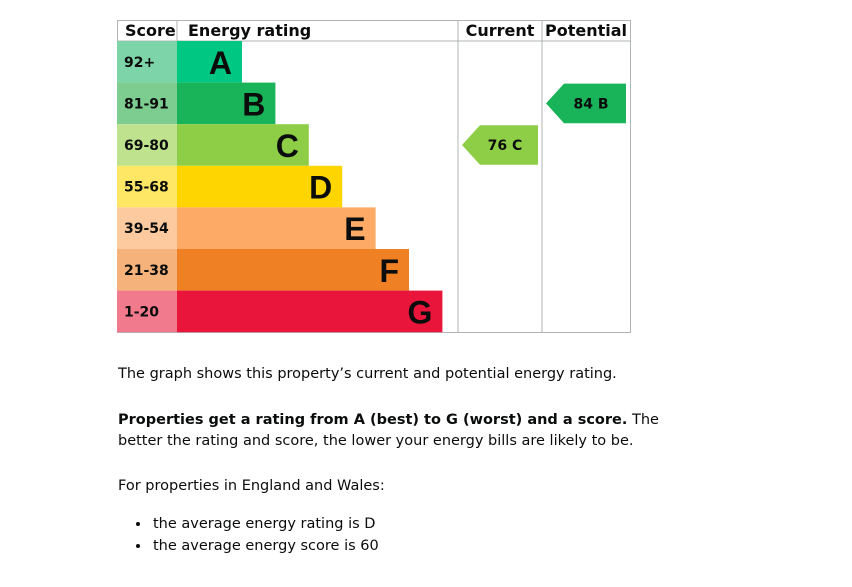 The height and width of the screenshot is (587, 852). I want to click on energy-rating-header: Energy rating, so click(249, 30).